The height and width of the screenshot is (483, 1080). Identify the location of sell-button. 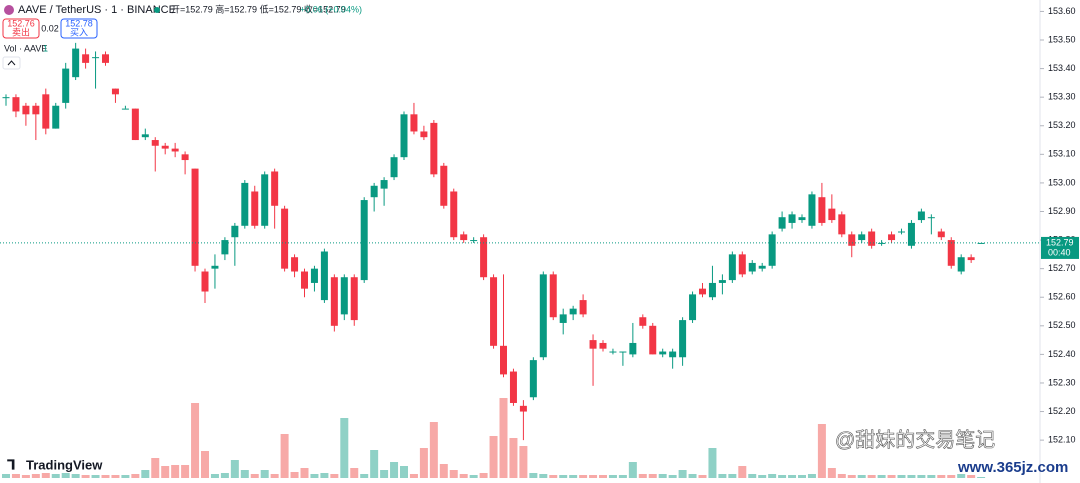
(21, 28).